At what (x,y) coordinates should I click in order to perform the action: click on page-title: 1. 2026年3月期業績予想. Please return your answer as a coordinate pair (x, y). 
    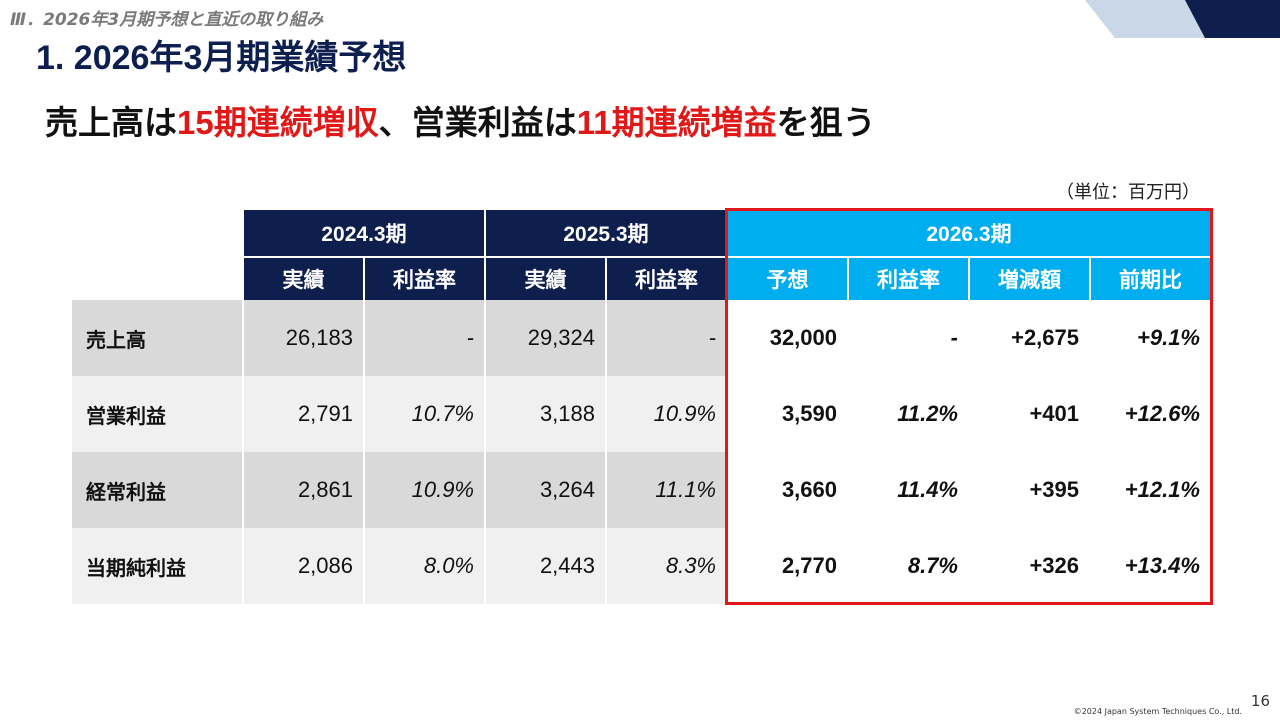
    Looking at the image, I should click on (221, 58).